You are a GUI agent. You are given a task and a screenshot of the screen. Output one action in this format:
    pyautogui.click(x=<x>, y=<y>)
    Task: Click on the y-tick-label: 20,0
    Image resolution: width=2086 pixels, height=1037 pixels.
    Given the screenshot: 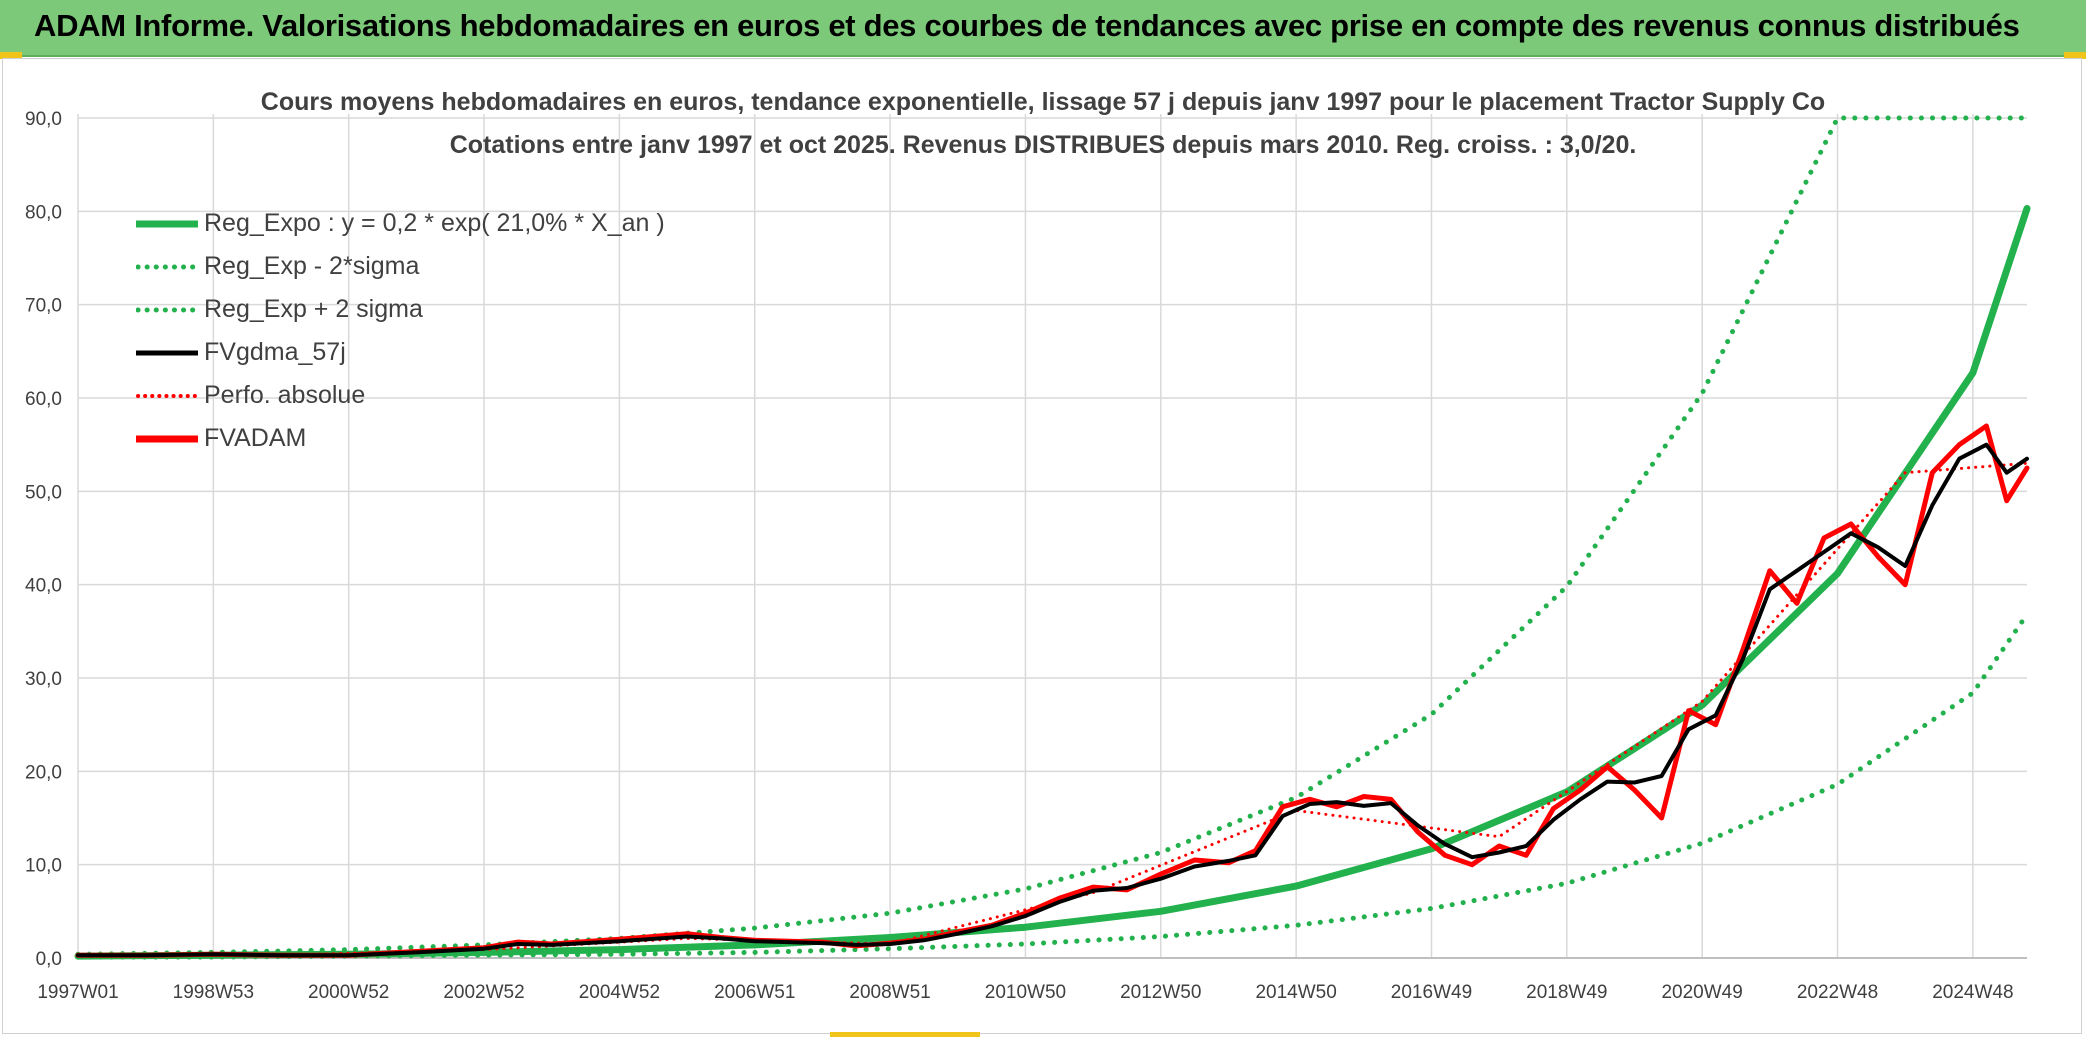 What is the action you would take?
    pyautogui.click(x=43, y=772)
    